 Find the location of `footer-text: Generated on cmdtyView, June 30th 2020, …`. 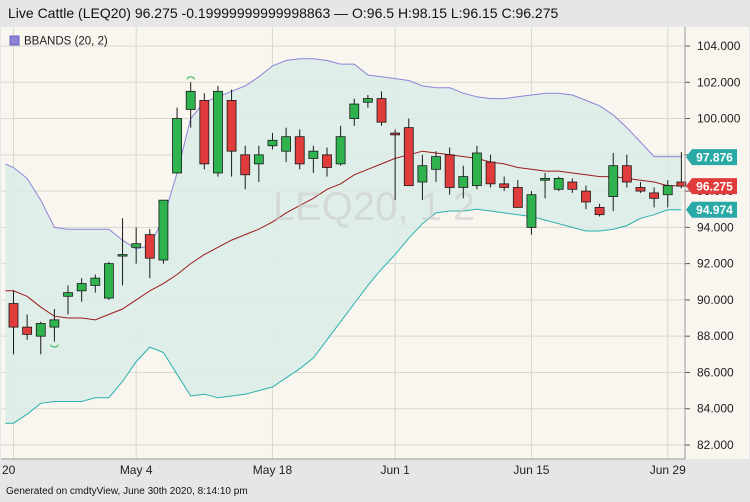

footer-text: Generated on cmdtyView, June 30th 2020, … is located at coordinates (127, 491).